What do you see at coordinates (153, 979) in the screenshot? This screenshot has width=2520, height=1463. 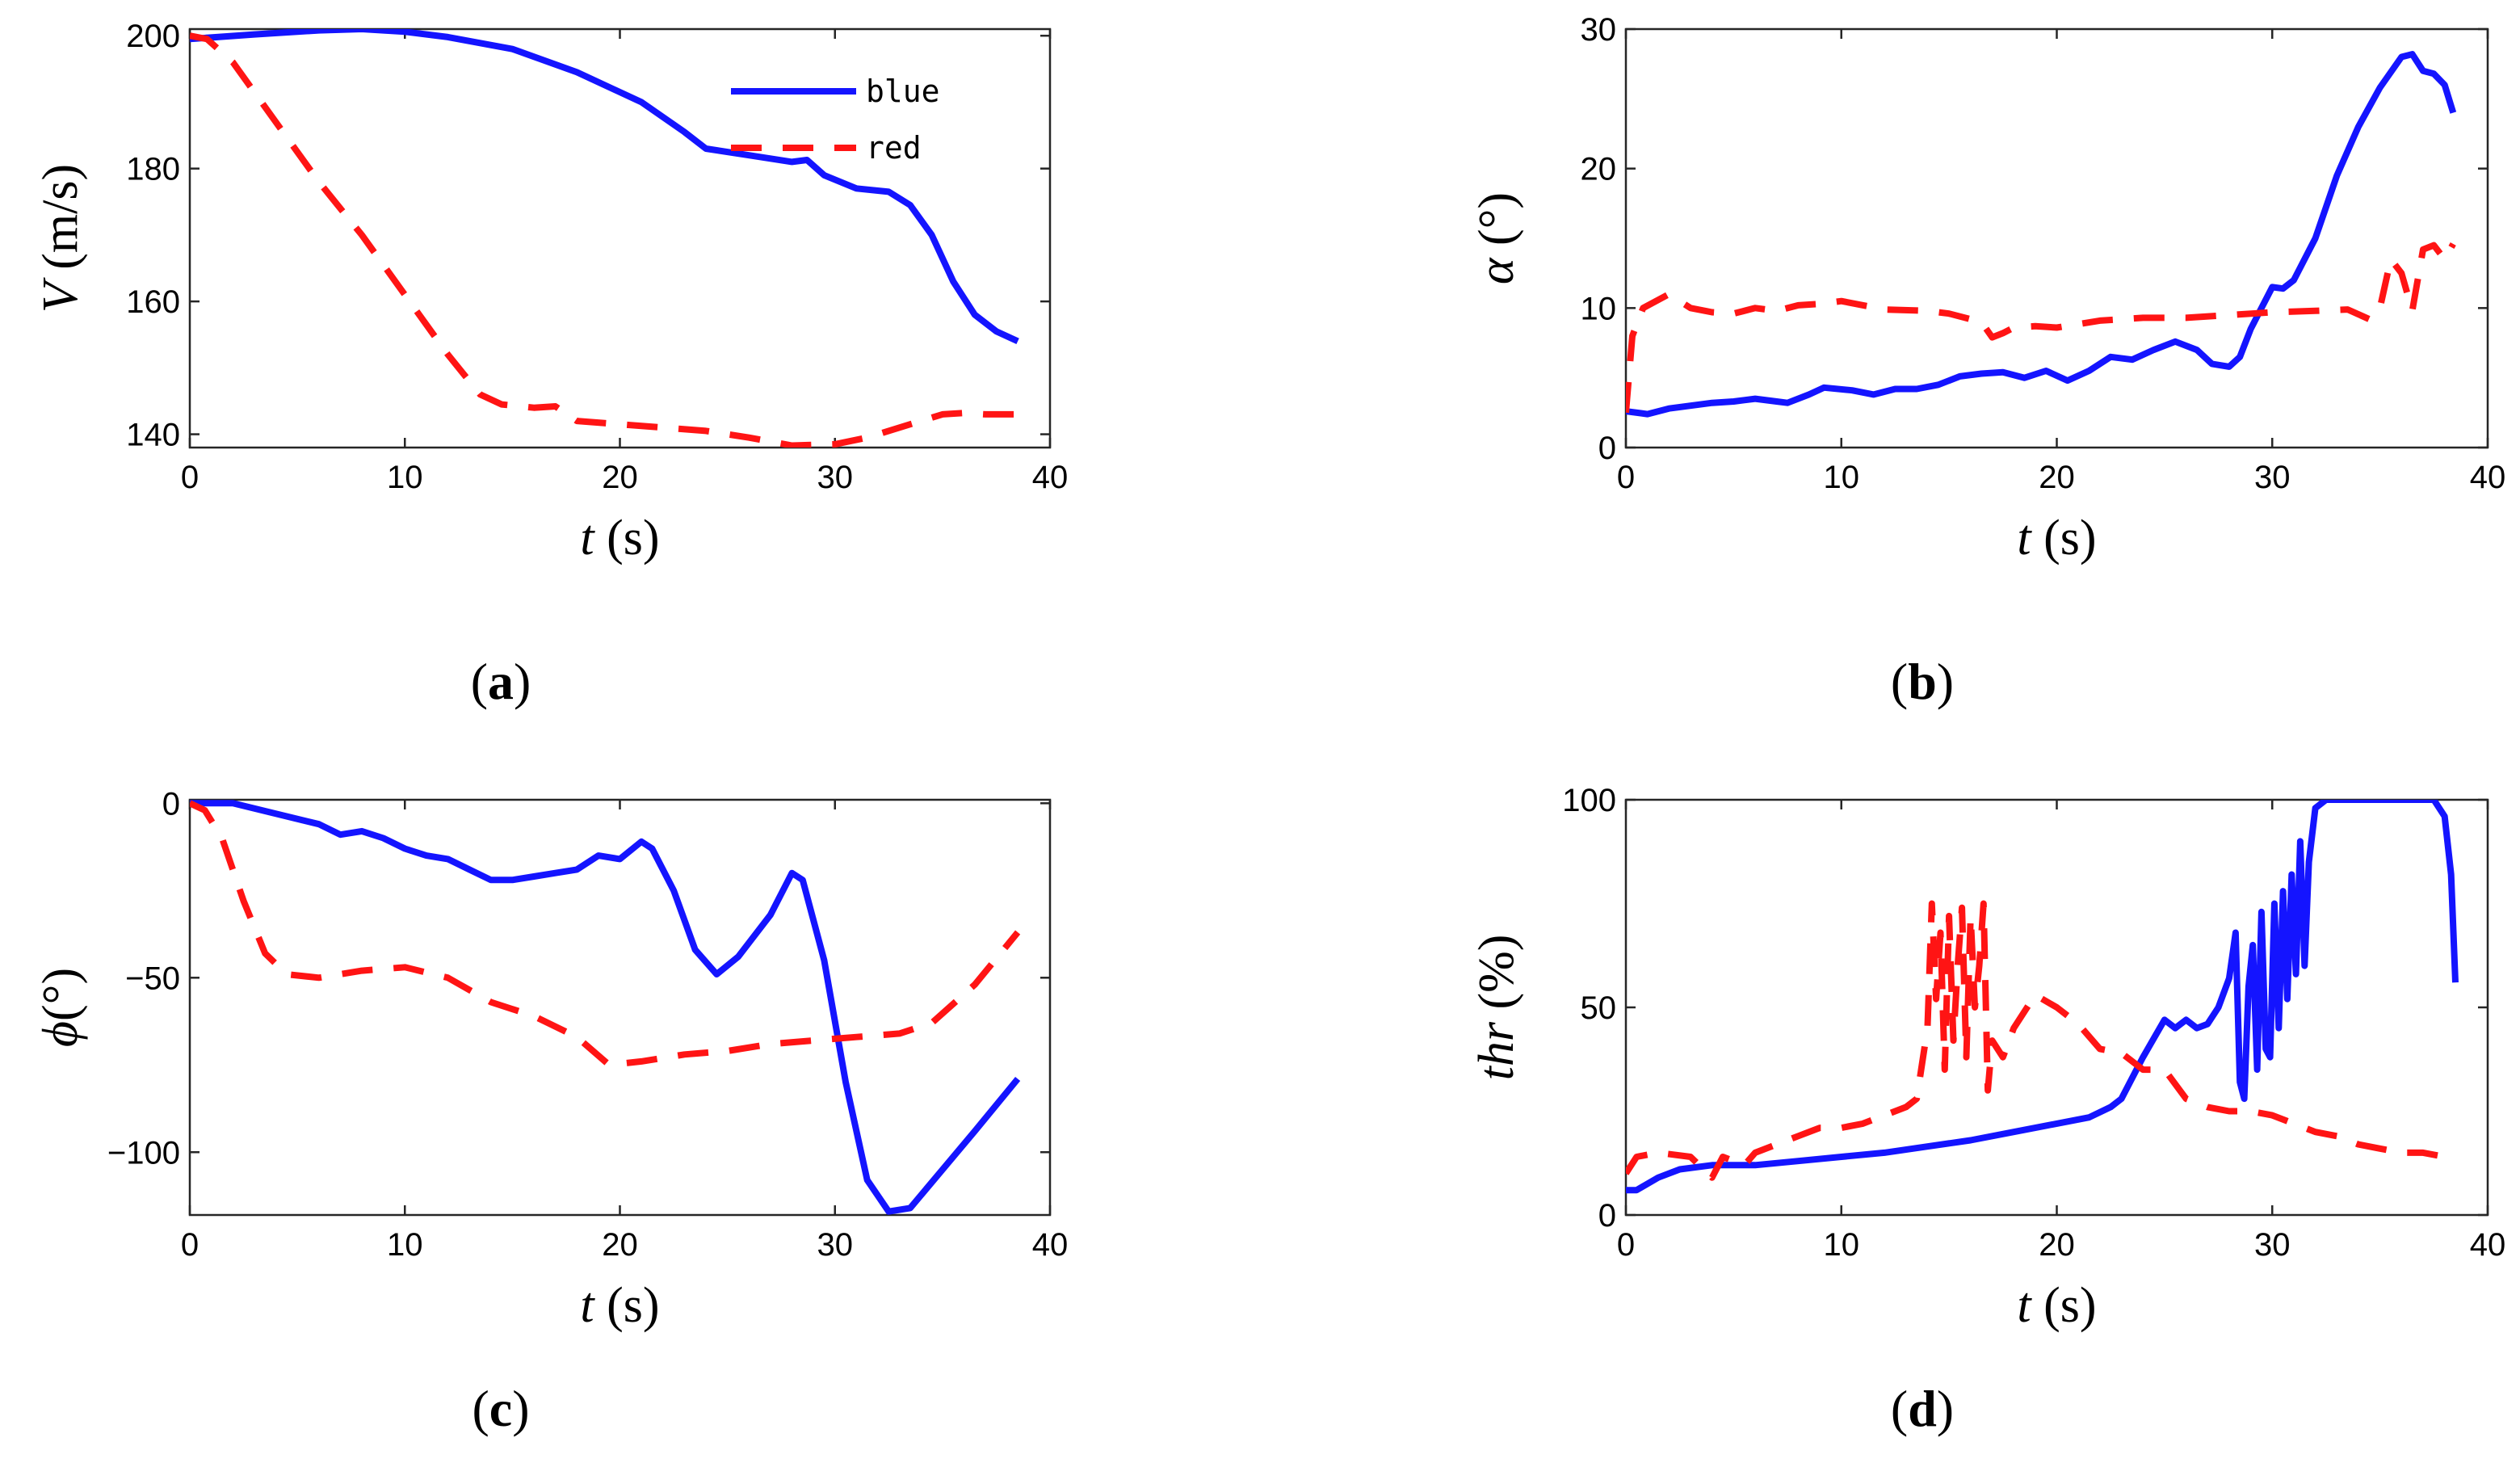 I see `y-tick-label: −50` at bounding box center [153, 979].